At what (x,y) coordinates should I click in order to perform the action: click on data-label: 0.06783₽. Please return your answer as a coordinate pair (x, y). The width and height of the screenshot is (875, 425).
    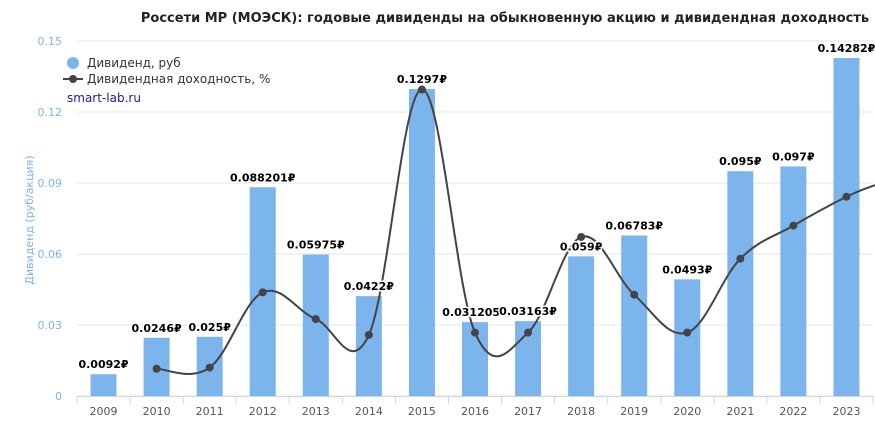
    Looking at the image, I should click on (634, 225).